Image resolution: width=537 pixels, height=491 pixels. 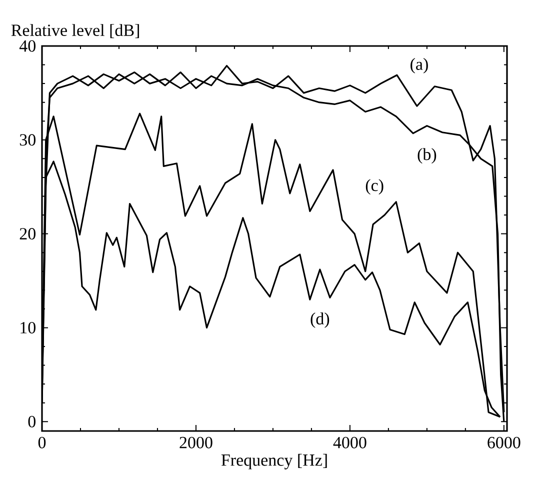 What do you see at coordinates (27, 46) in the screenshot?
I see `y-tick-label: 40` at bounding box center [27, 46].